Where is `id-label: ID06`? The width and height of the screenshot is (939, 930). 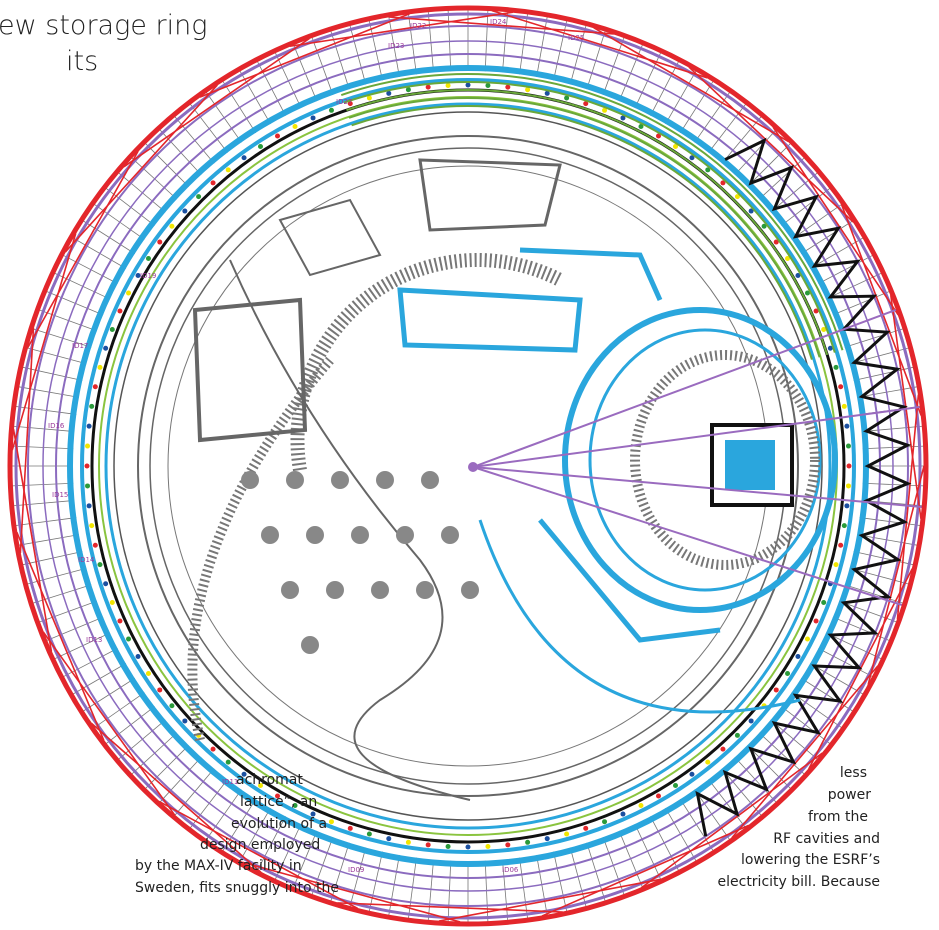 id-label: ID06 is located at coordinates (510, 870).